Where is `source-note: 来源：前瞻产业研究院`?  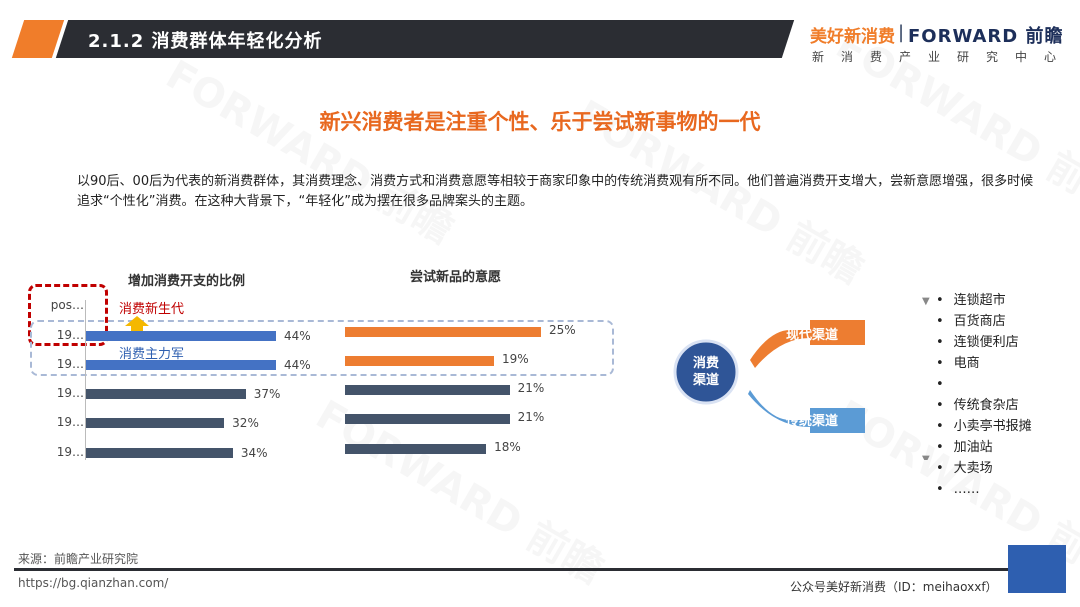
source-note: 来源：前瞻产业研究院 is located at coordinates (78, 559).